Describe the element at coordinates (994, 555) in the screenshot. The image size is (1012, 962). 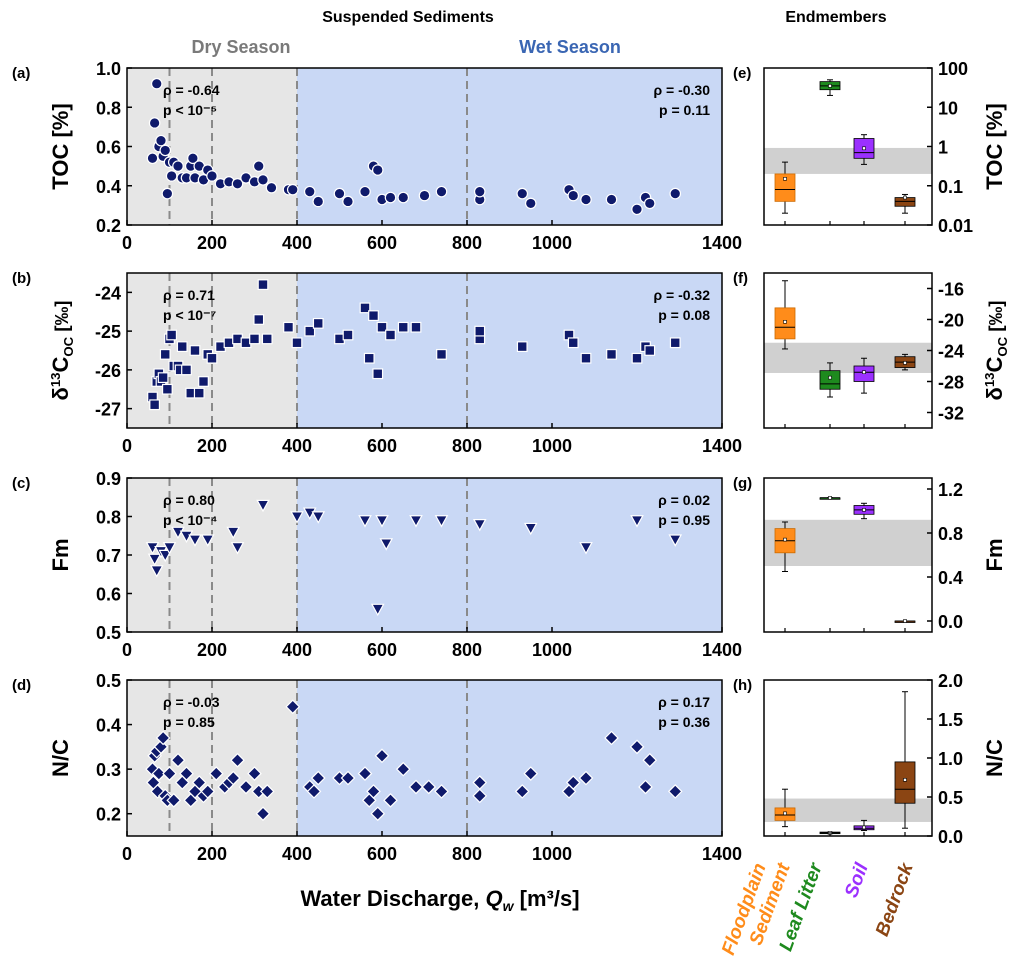
I see `y-axis-title: Fm` at that location.